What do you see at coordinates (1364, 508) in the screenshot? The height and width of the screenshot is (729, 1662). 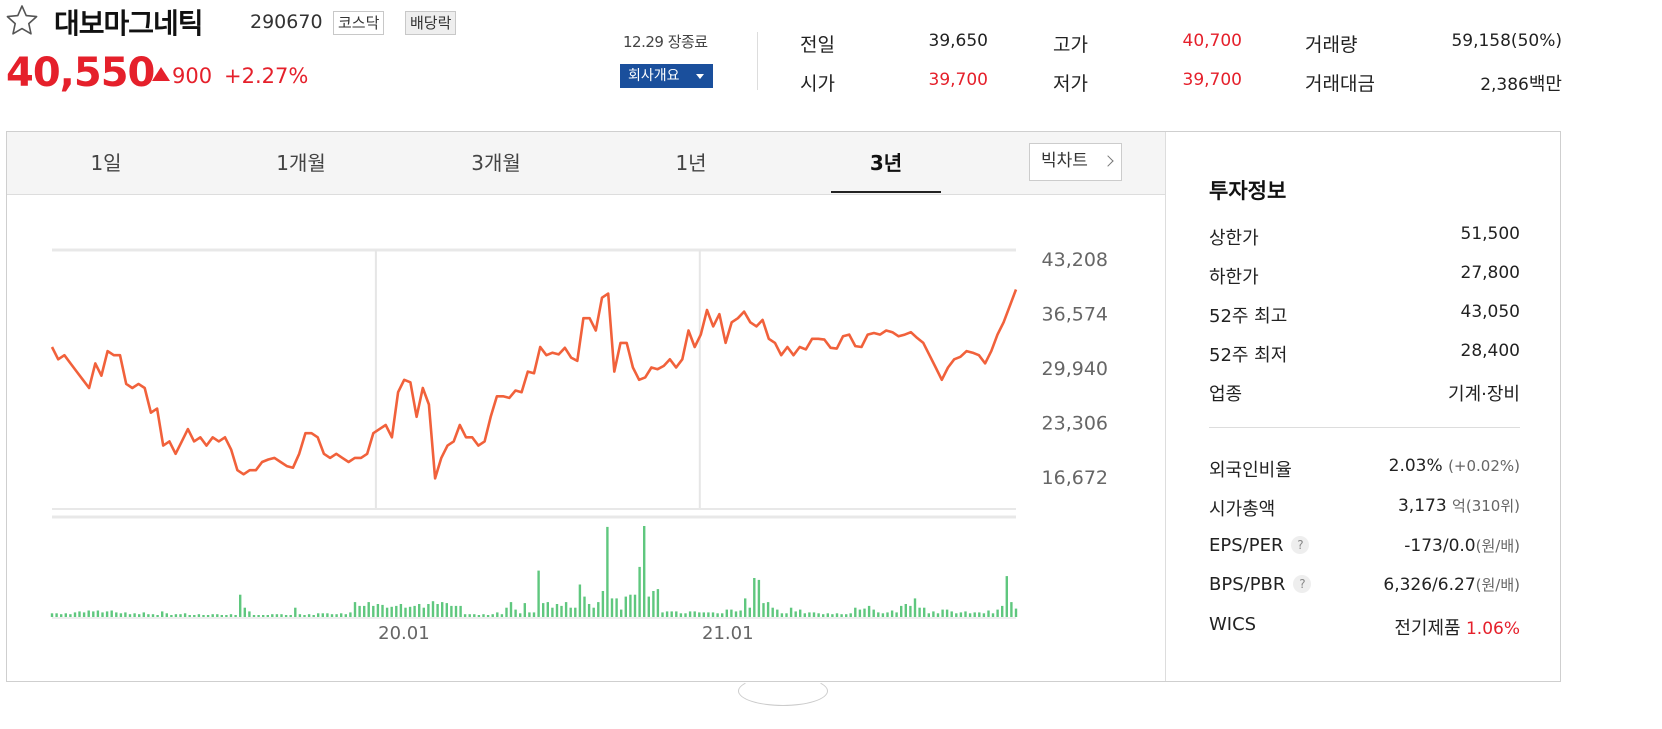 I see `market-cap-row: 시가총액 3,173 억(310위)` at bounding box center [1364, 508].